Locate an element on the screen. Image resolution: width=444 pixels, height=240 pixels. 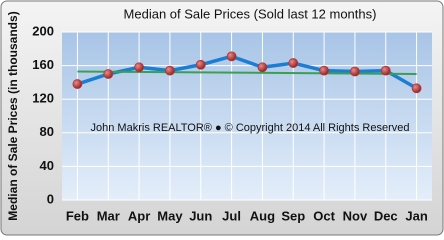
y-tick-label: 120 is located at coordinates (43, 98).